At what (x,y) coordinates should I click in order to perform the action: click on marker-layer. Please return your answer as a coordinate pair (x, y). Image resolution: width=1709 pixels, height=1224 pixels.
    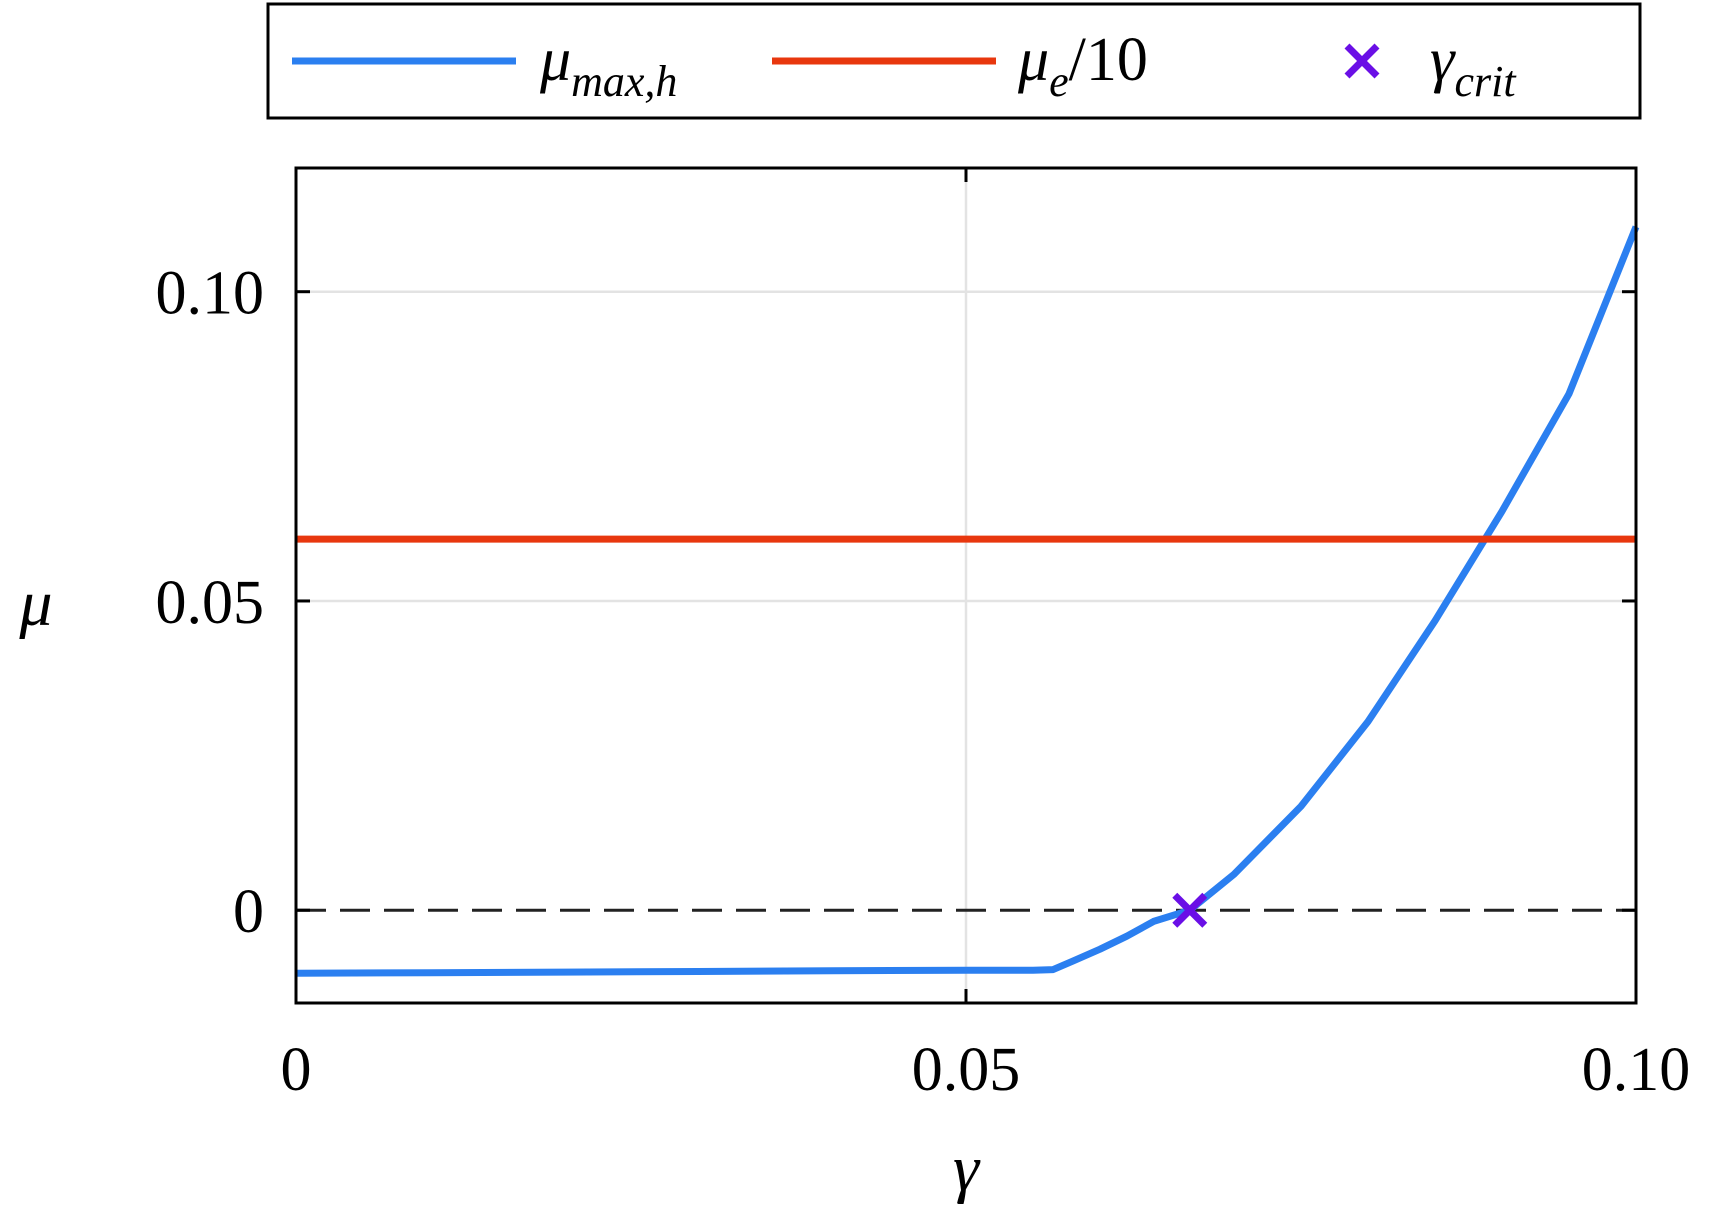
    Looking at the image, I should click on (1190, 910).